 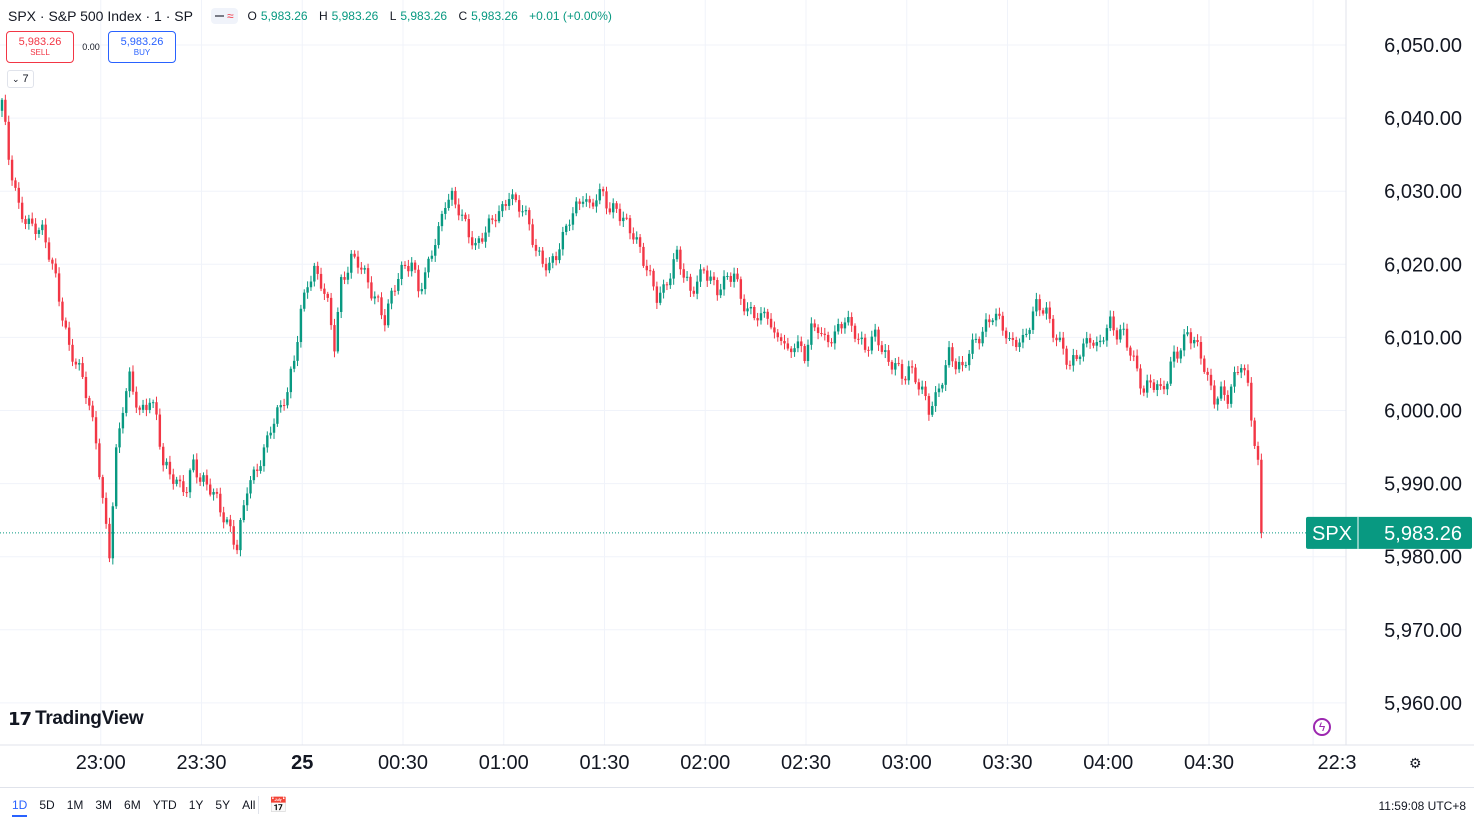 What do you see at coordinates (504, 763) in the screenshot?
I see `x-tick-label: 01:00` at bounding box center [504, 763].